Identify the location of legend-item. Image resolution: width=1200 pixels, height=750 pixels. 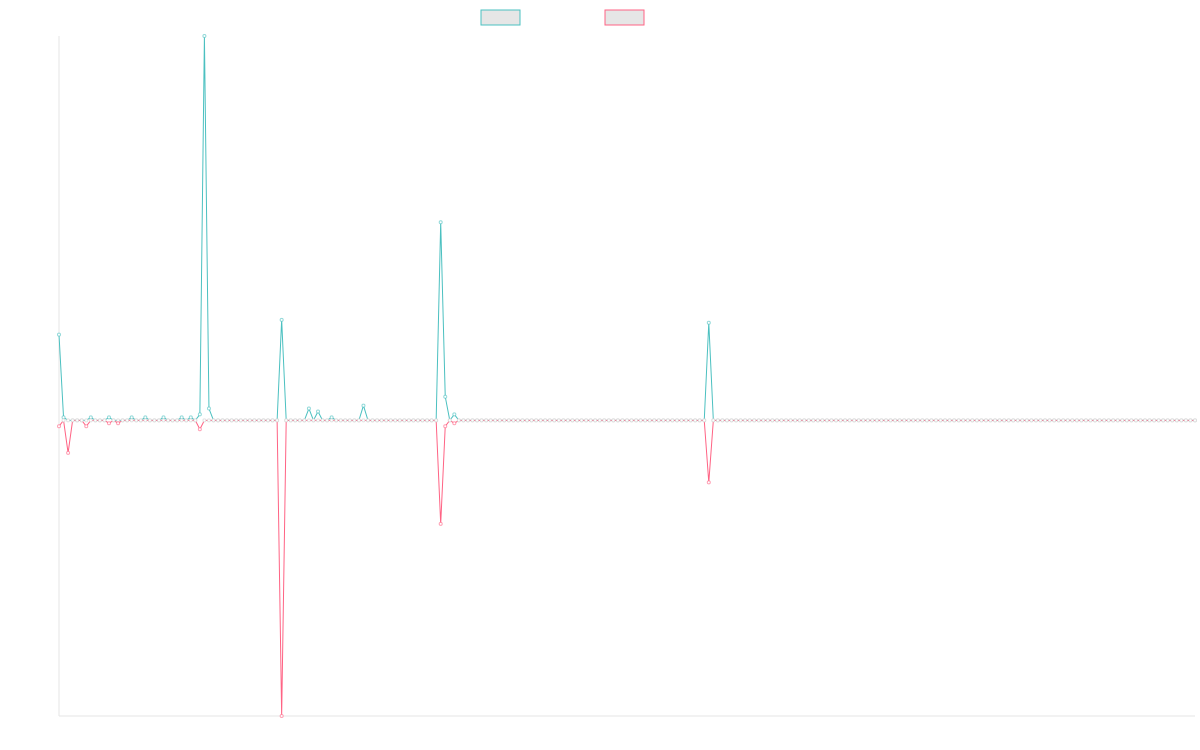
(624, 17).